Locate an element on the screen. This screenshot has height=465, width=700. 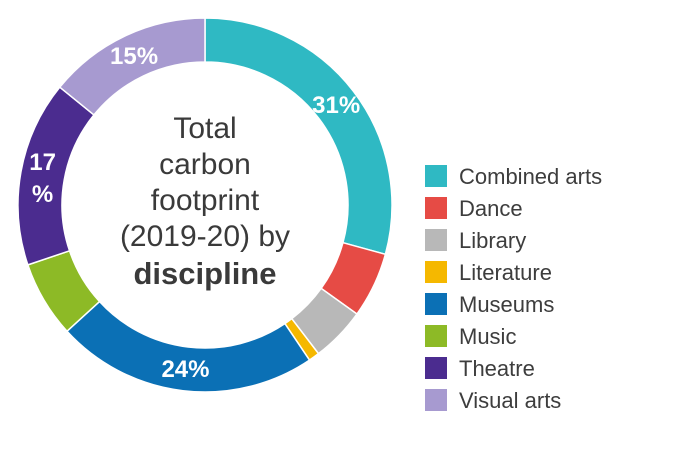
percent-label-museums: 24% is located at coordinates (185, 369).